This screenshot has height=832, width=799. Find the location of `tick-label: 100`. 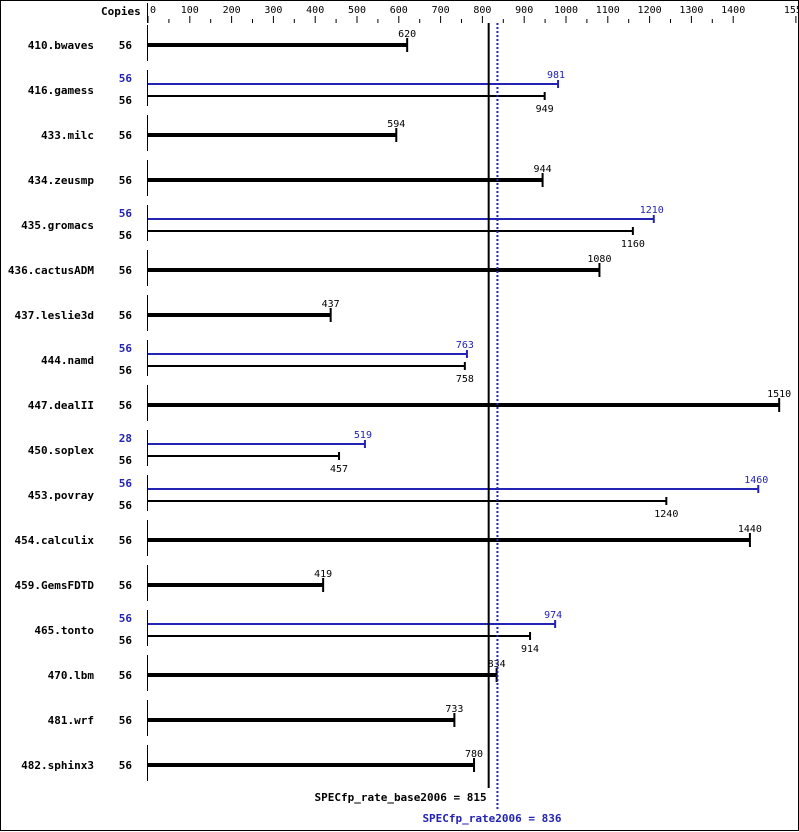

tick-label: 100 is located at coordinates (190, 10).